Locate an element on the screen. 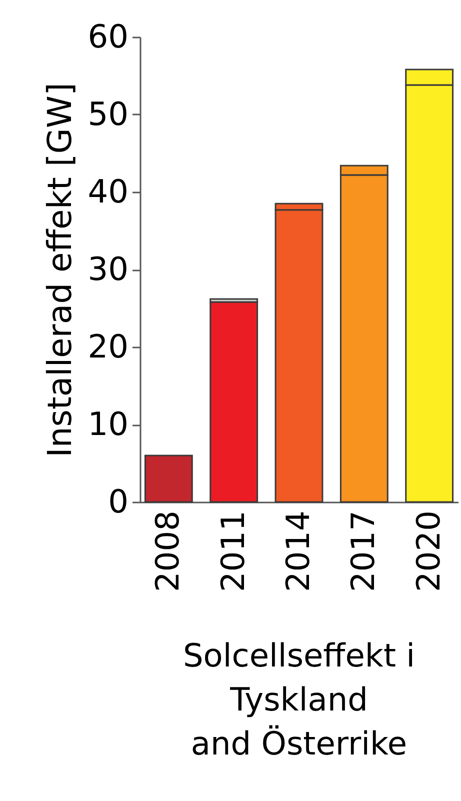 The height and width of the screenshot is (801, 461). y-tick-label: 40 is located at coordinates (108, 191).